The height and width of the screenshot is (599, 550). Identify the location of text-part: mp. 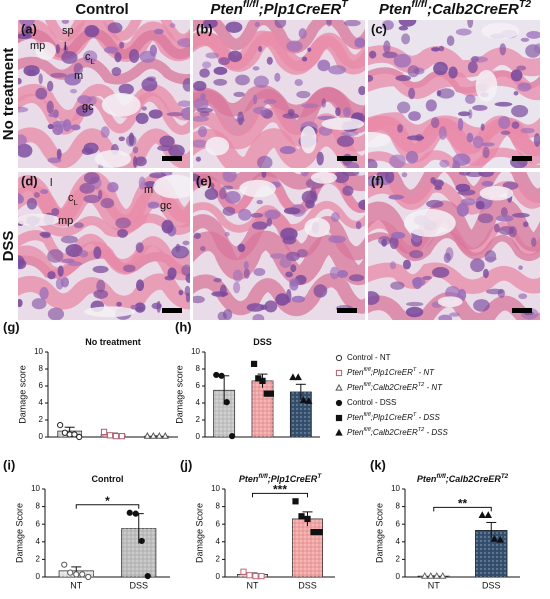
(65, 221).